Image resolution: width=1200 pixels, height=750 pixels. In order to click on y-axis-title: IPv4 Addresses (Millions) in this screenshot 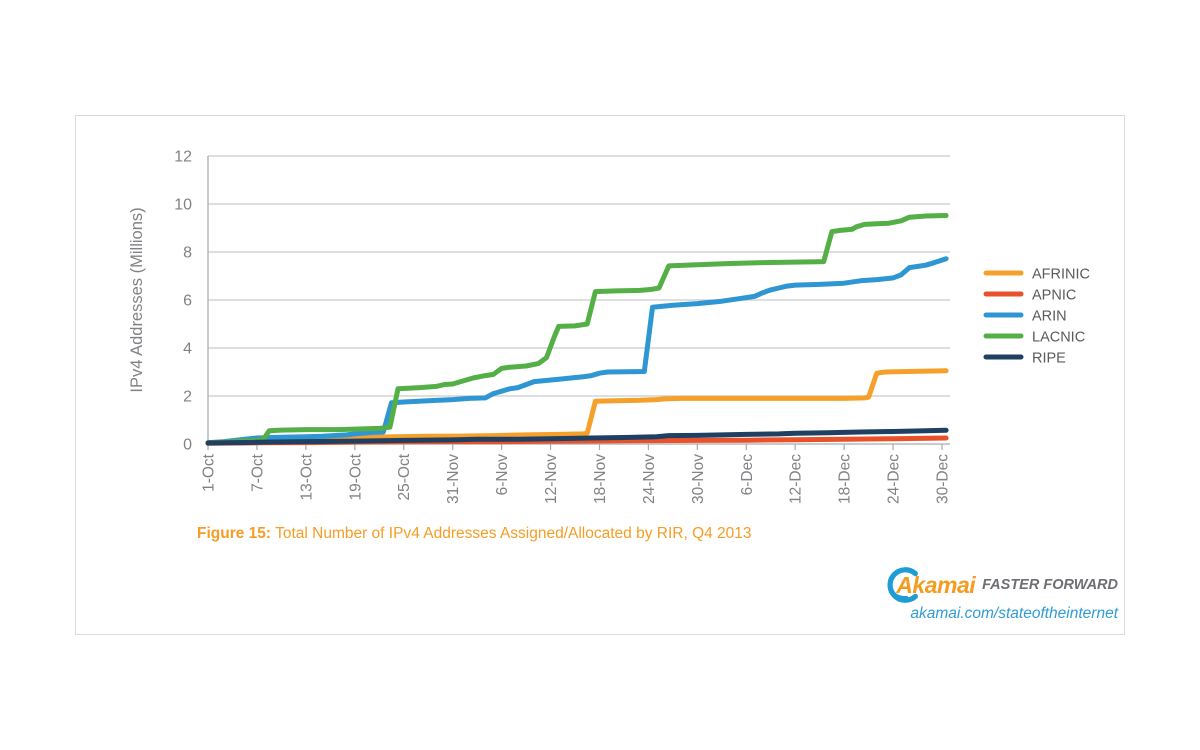, I will do `click(137, 299)`.